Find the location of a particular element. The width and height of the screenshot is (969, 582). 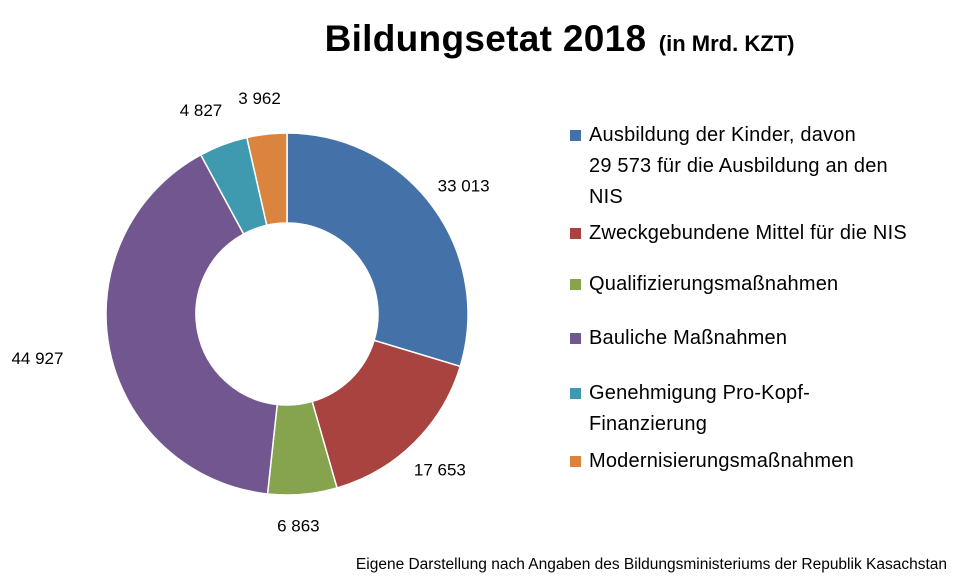

legend-label-line: Bauliche Maßnahmen is located at coordinates (688, 338).